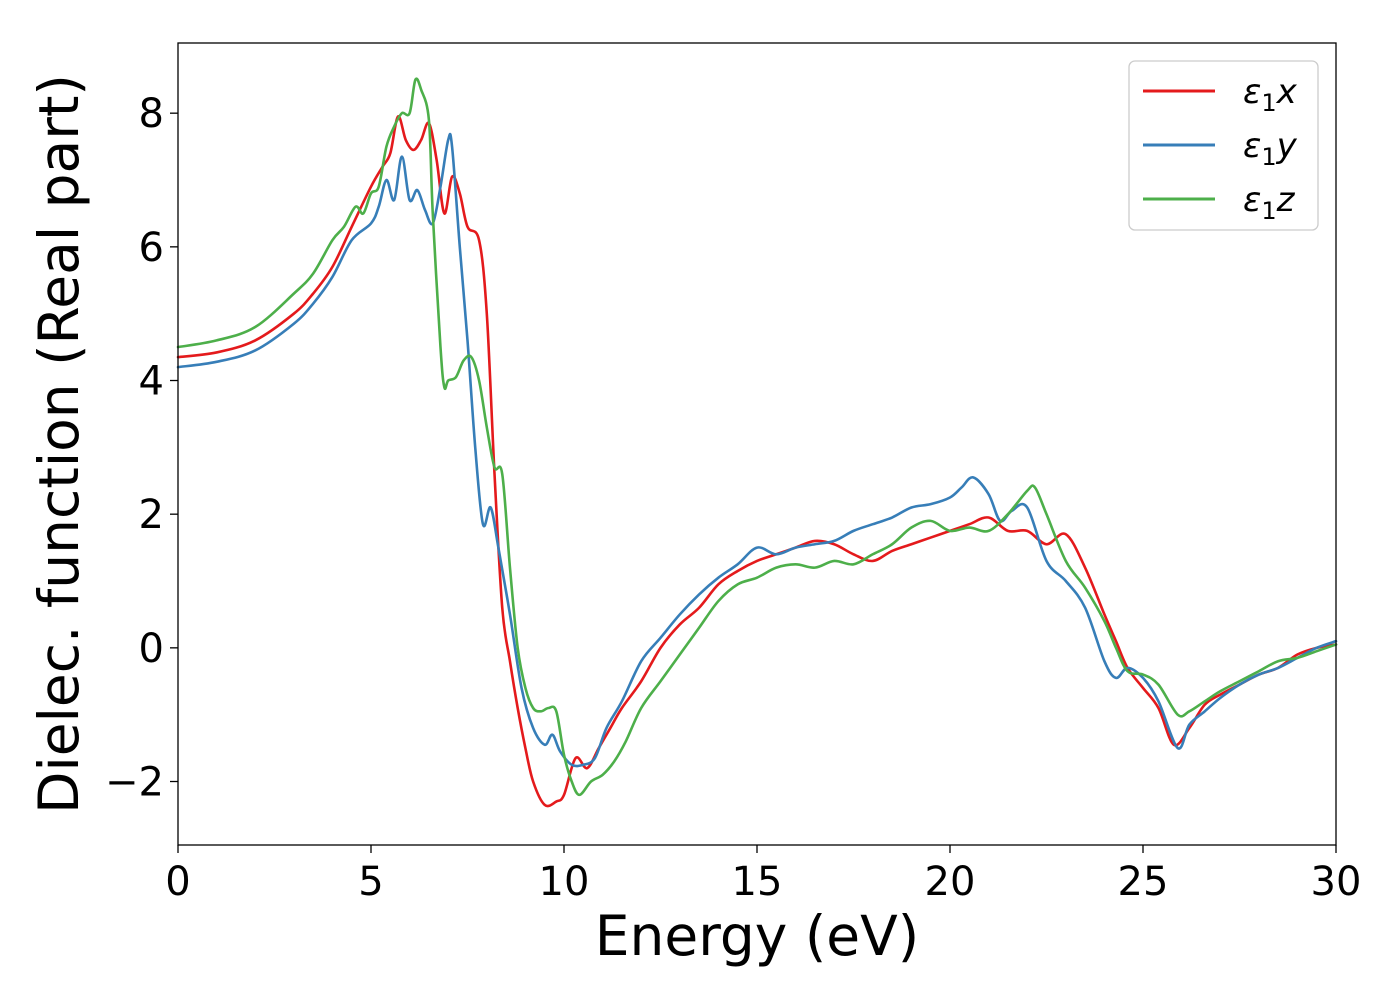 The width and height of the screenshot is (1400, 1000). I want to click on y-tick-label: 0, so click(151, 649).